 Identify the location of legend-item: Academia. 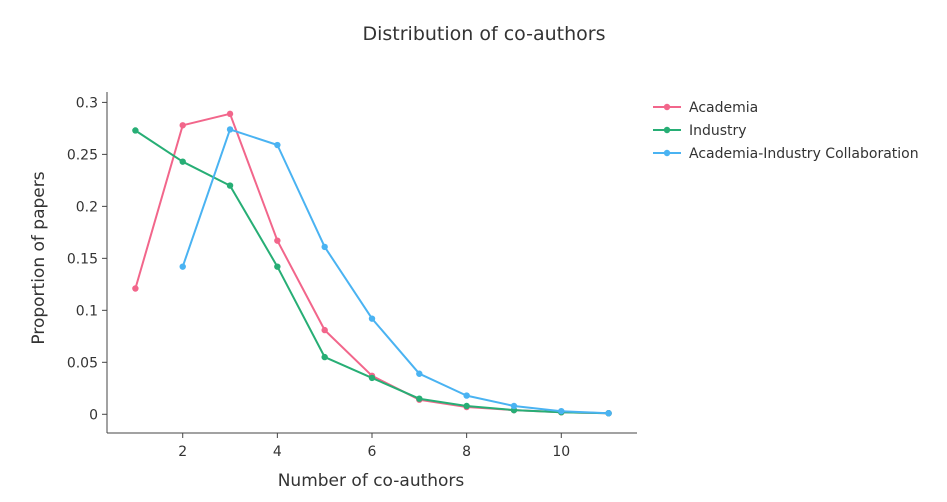
(705, 108).